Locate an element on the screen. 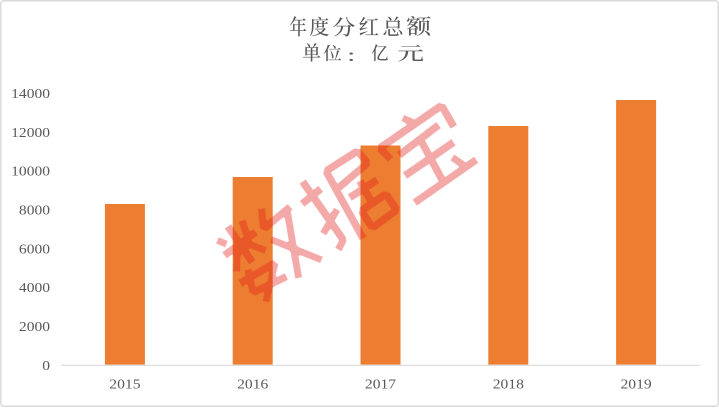  svg-text: 2018 is located at coordinates (508, 384).